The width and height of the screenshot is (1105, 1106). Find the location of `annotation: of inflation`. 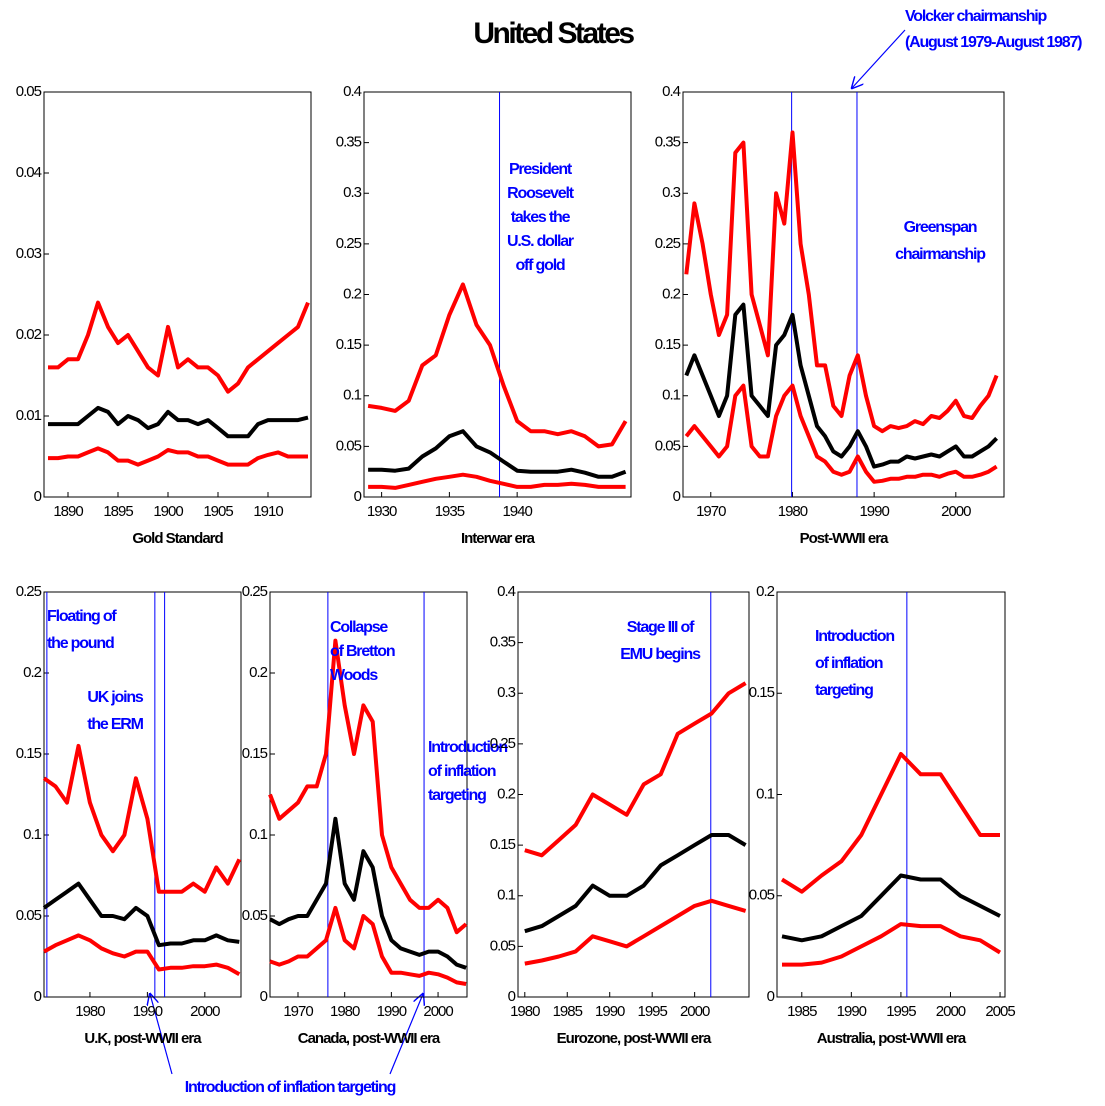

annotation: of inflation is located at coordinates (462, 771).